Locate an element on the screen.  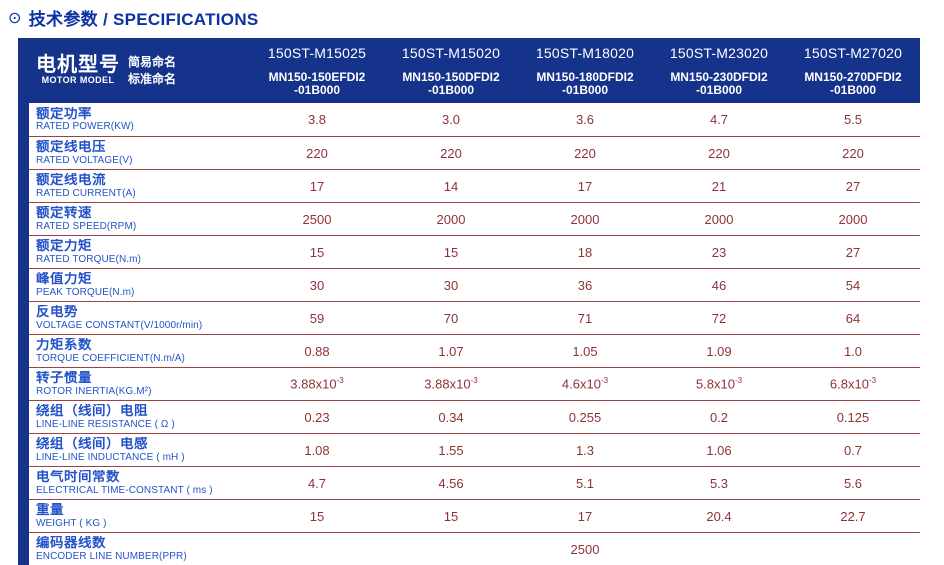
table-row-peak-torque: 峰值力矩 PEAK TORQUE(N.m) 30 30 36 46 54 is located at coordinates (469, 284).